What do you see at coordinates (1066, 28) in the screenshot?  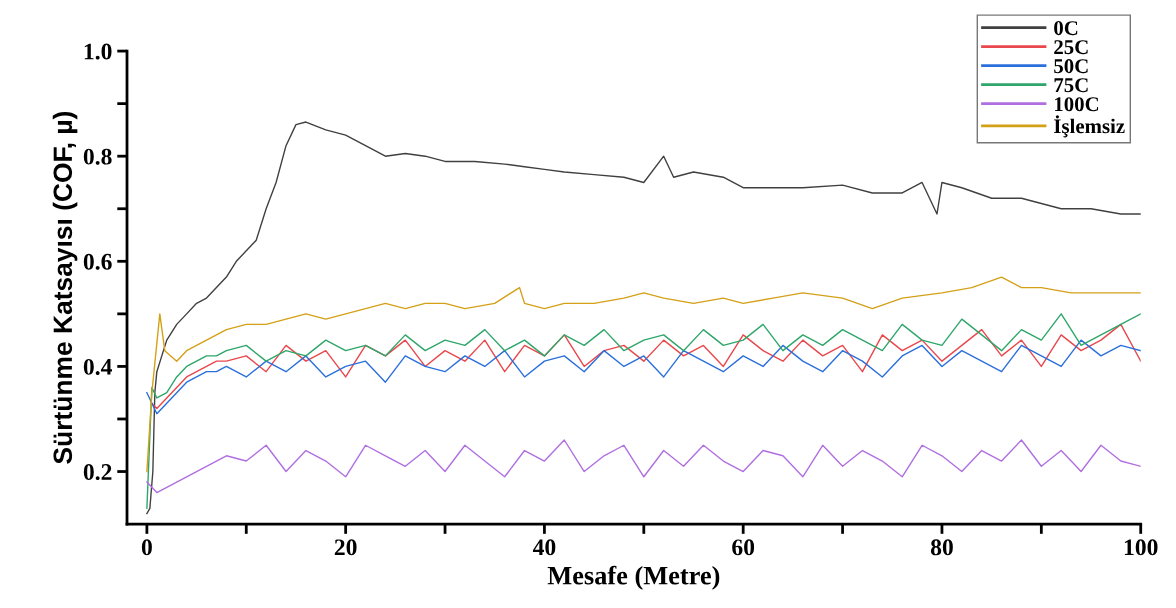 I see `legend-label: 0C` at bounding box center [1066, 28].